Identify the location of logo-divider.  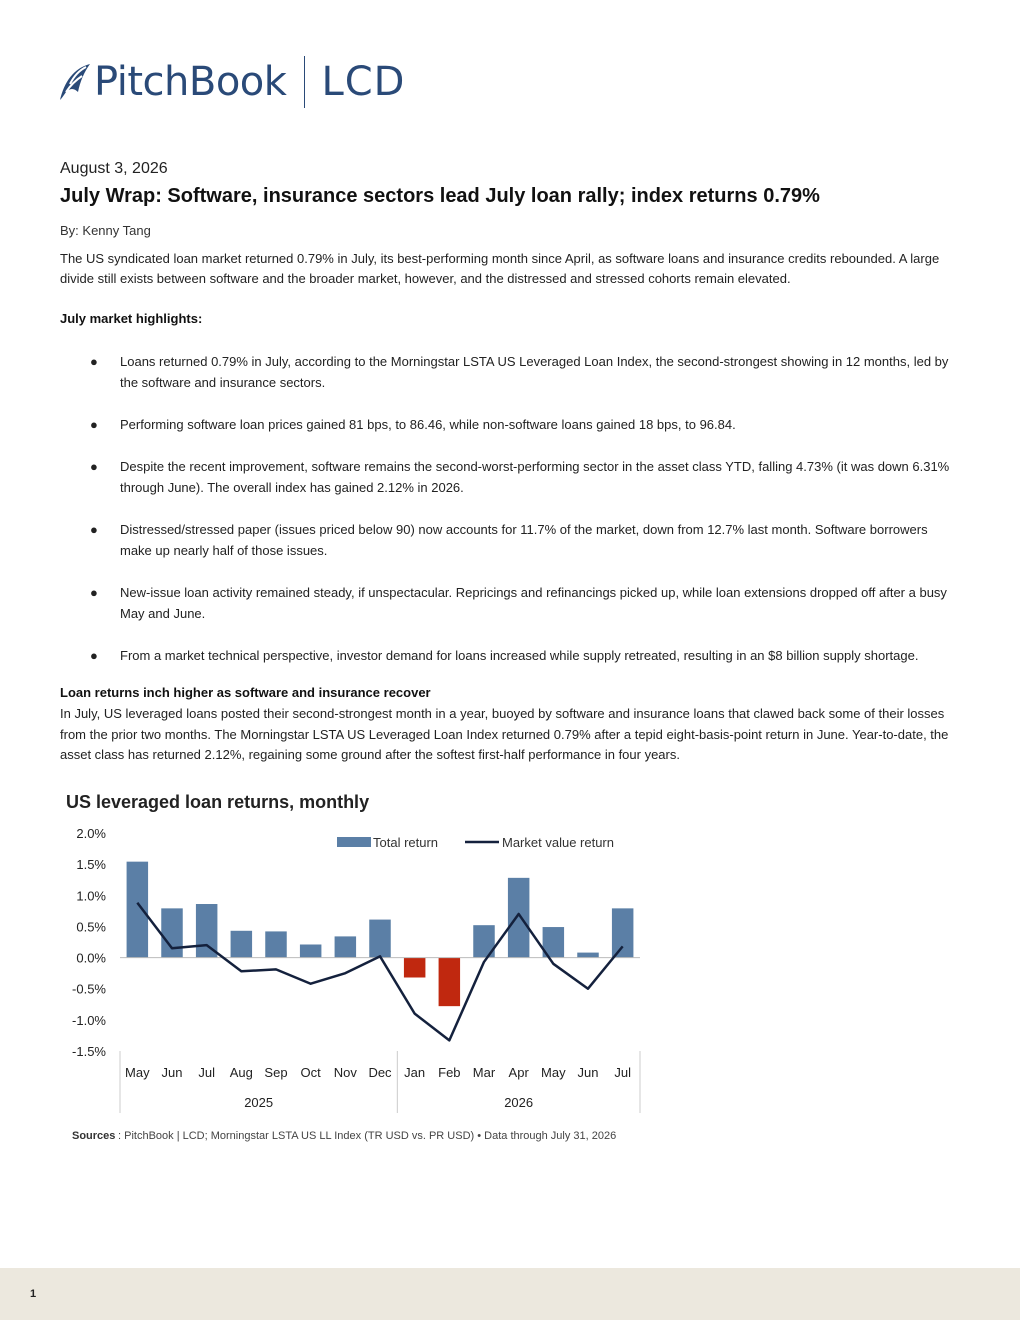
(305, 82).